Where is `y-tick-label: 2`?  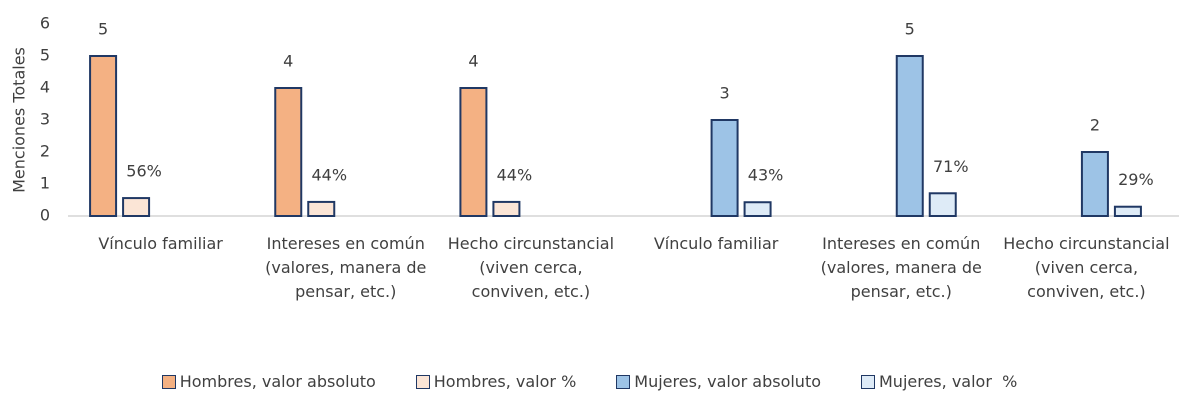
y-tick-label: 2 is located at coordinates (45, 151).